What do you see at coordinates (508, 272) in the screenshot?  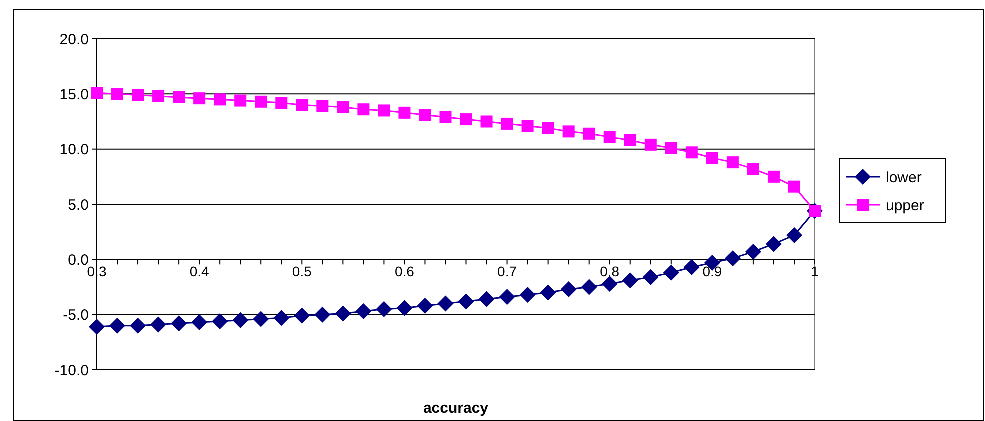 I see `x-tick-label: 0.7` at bounding box center [508, 272].